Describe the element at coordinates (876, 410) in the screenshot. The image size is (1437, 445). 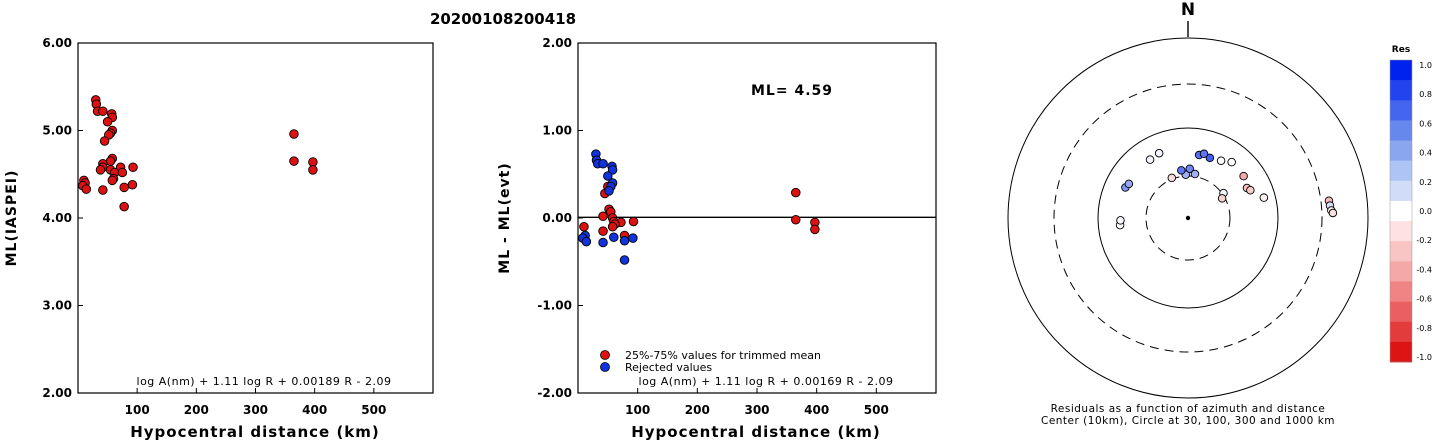
I see `panel2-xtick-label: 500` at that location.